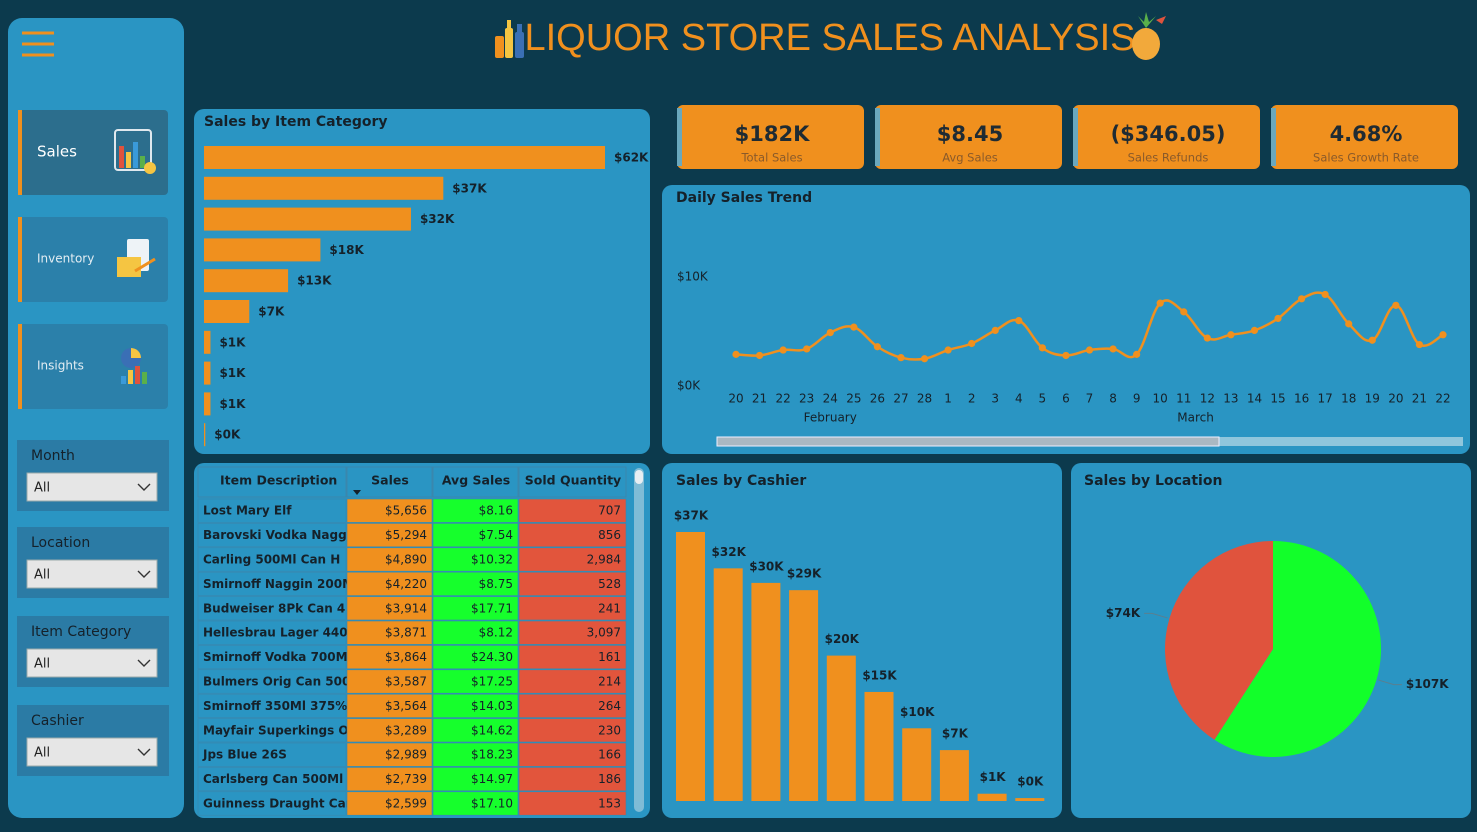 The height and width of the screenshot is (832, 1477). What do you see at coordinates (144, 752) in the screenshot?
I see `dropdown-chevron` at bounding box center [144, 752].